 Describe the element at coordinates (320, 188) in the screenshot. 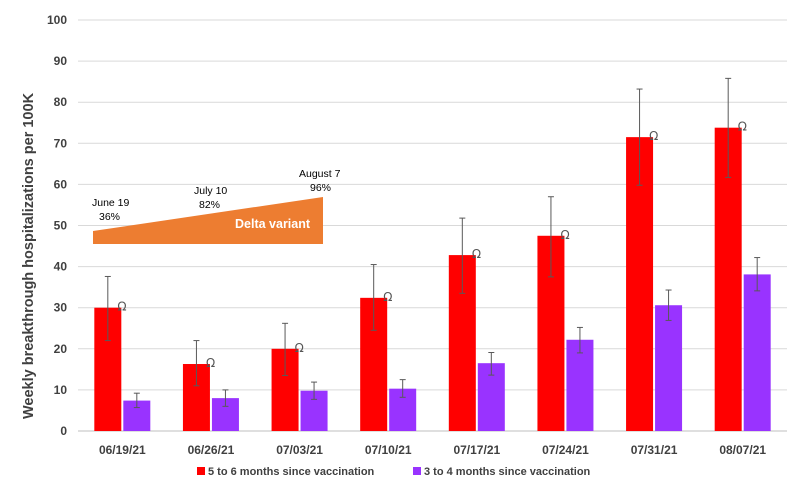

I see `annotation-pct-3: 96%` at that location.